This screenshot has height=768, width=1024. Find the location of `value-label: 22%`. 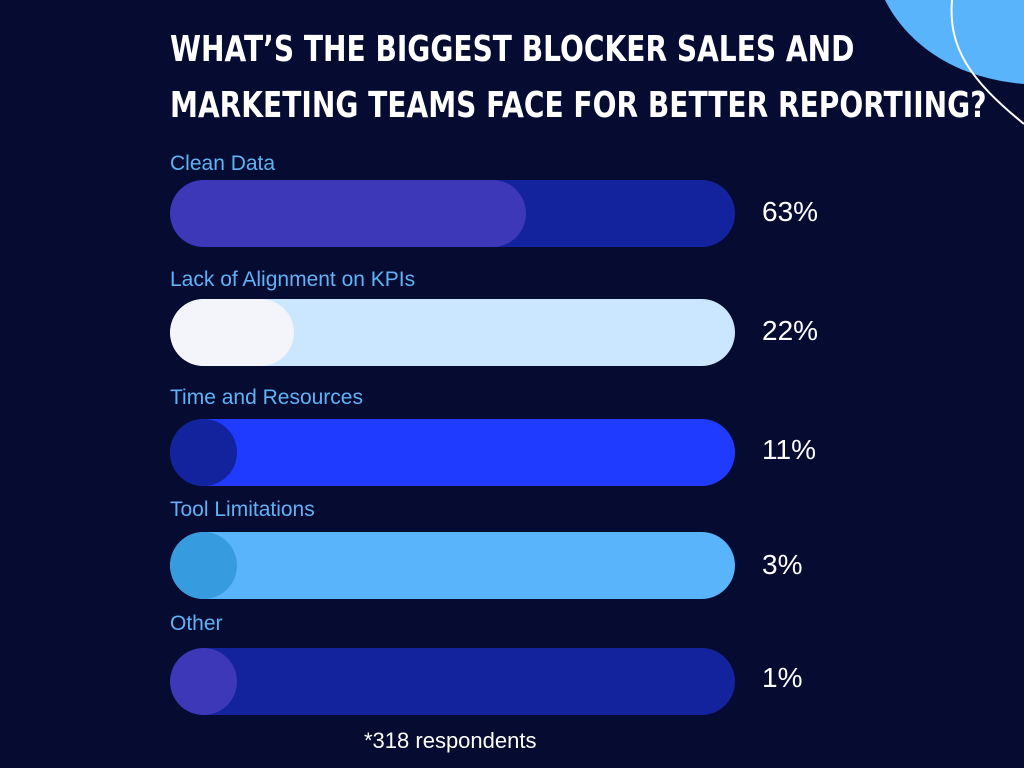

value-label: 22% is located at coordinates (790, 330).